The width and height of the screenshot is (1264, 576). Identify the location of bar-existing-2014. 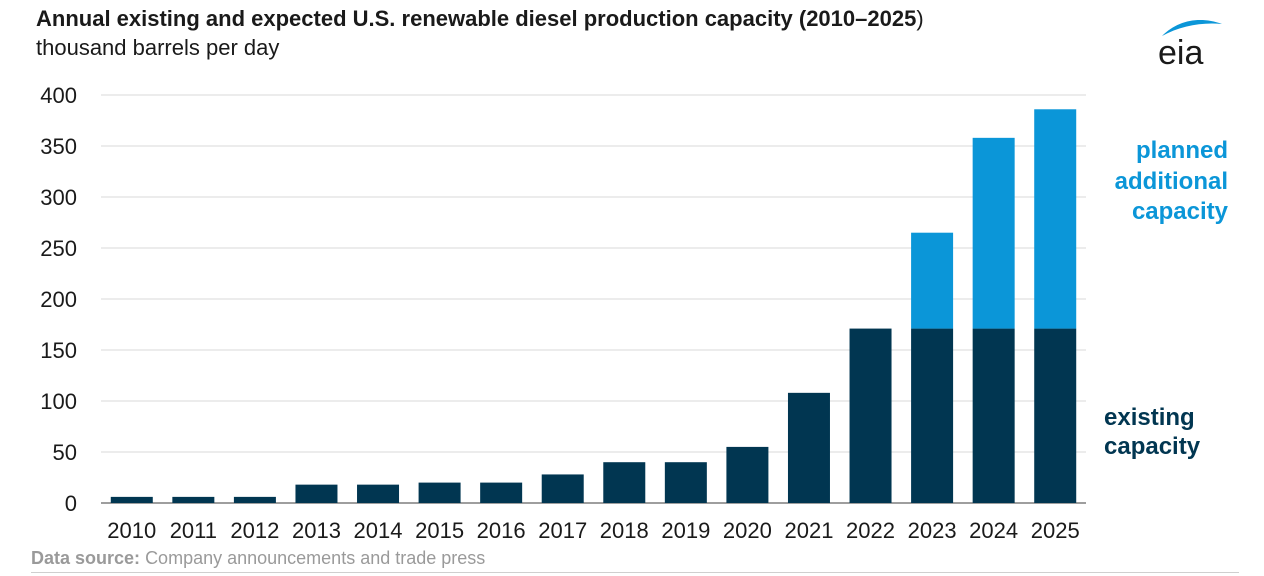
(378, 493).